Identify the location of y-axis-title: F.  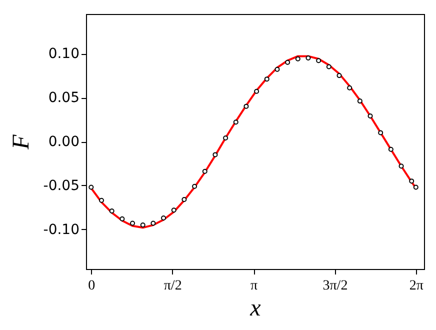
(21, 142).